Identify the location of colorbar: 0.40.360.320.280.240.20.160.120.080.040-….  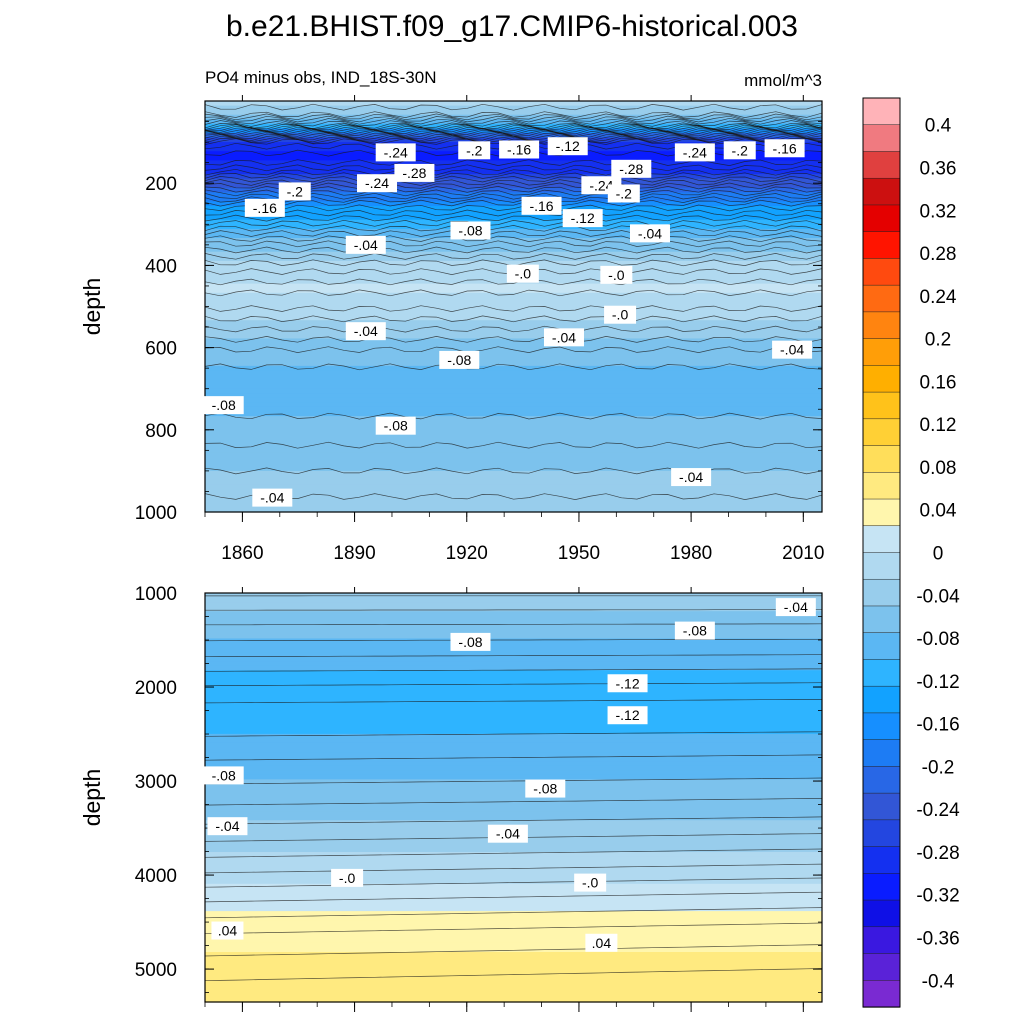
(911, 552).